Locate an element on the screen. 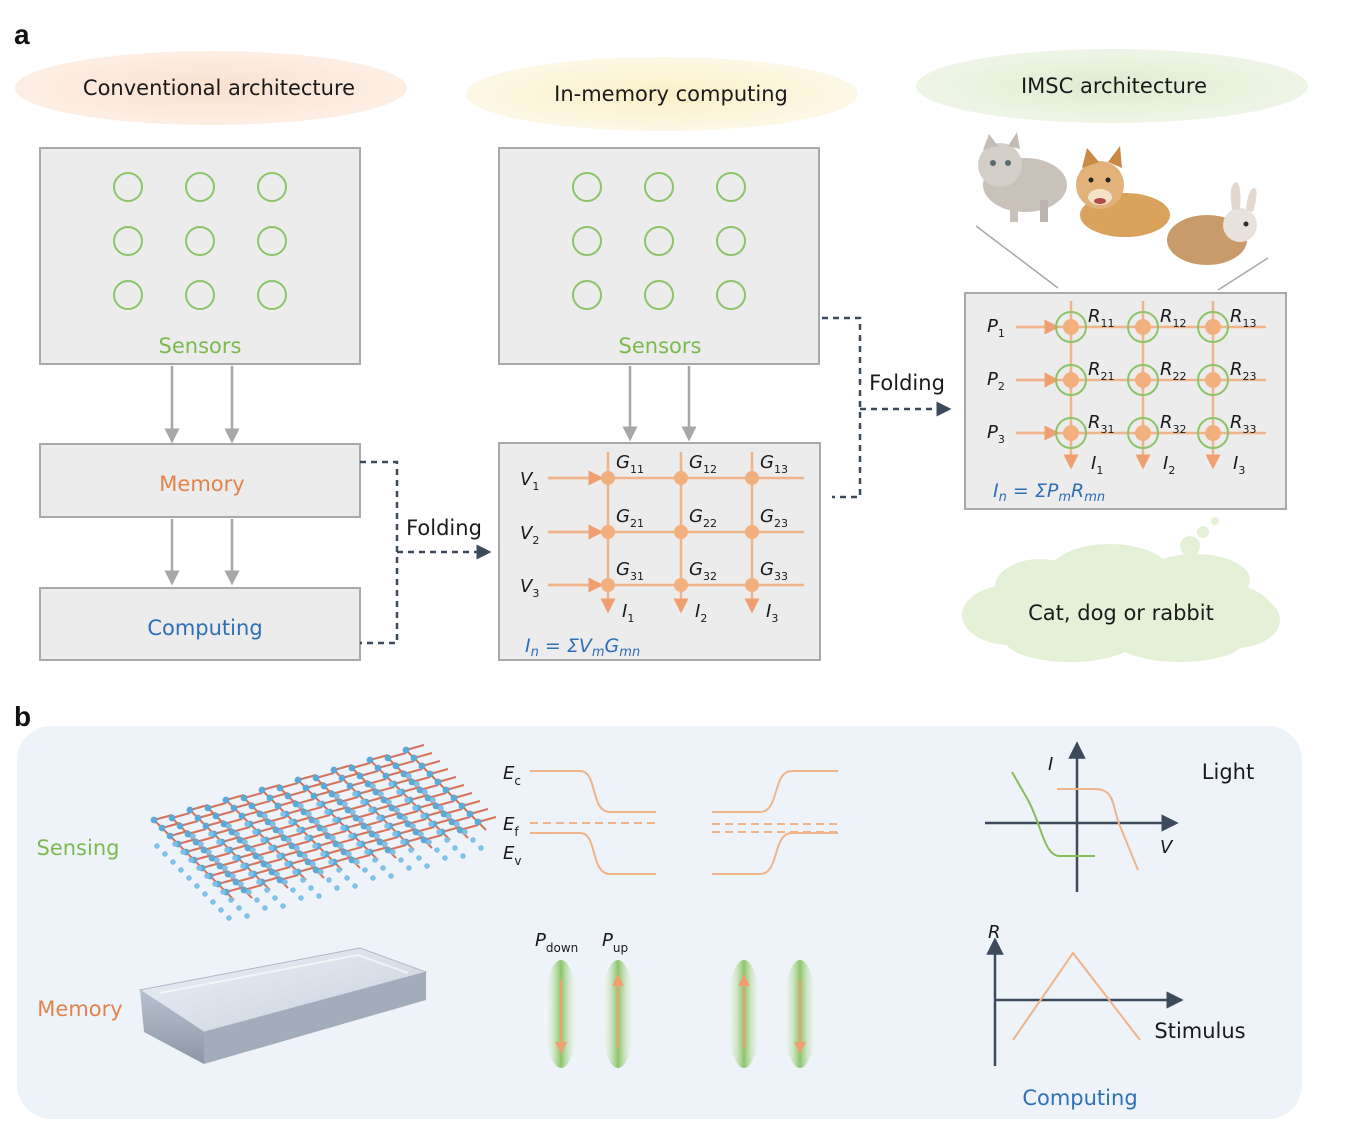 The image size is (1354, 1128). current-label: I1 is located at coordinates (628, 613).